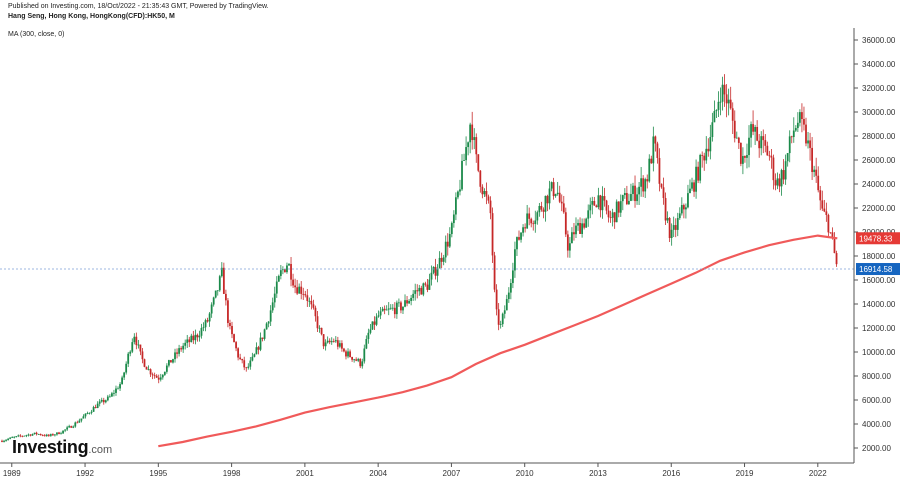  What do you see at coordinates (879, 112) in the screenshot?
I see `y-tick-label: 30000.00` at bounding box center [879, 112].